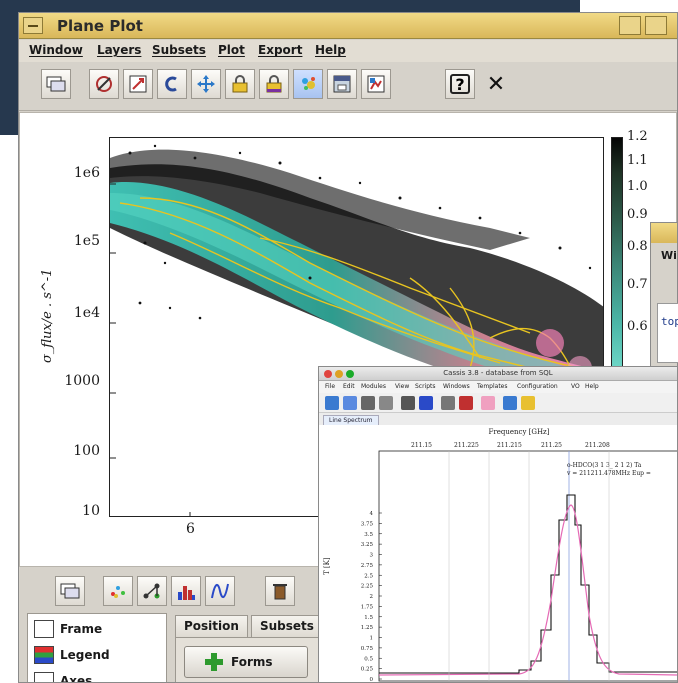 Image resolution: width=678 pixels, height=683 pixels. I want to click on layer-item-axes: Axes, so click(63, 676).